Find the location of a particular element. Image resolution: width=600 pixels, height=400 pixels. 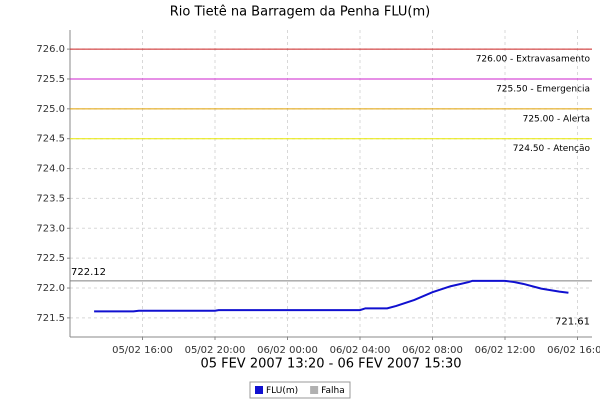

x-tick-label: 06/02 16:00 is located at coordinates (573, 350).